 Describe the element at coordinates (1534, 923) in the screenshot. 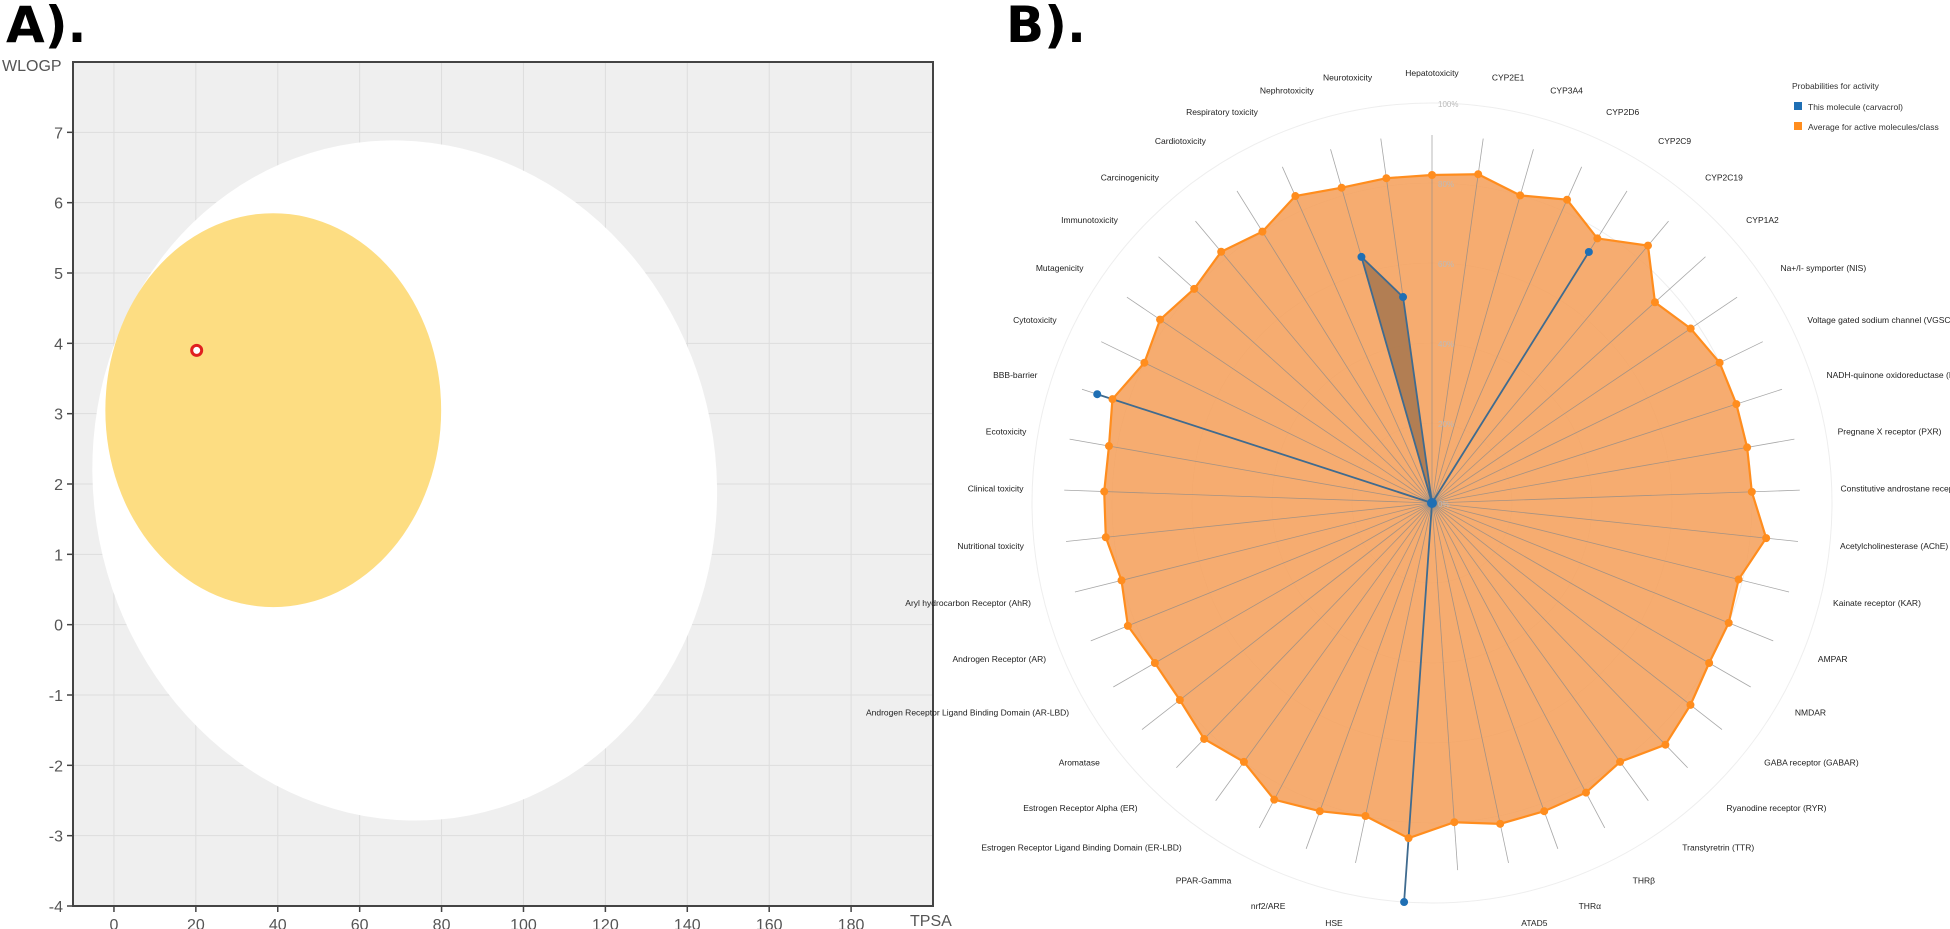

I see `radar-category-label: ATAD5` at that location.